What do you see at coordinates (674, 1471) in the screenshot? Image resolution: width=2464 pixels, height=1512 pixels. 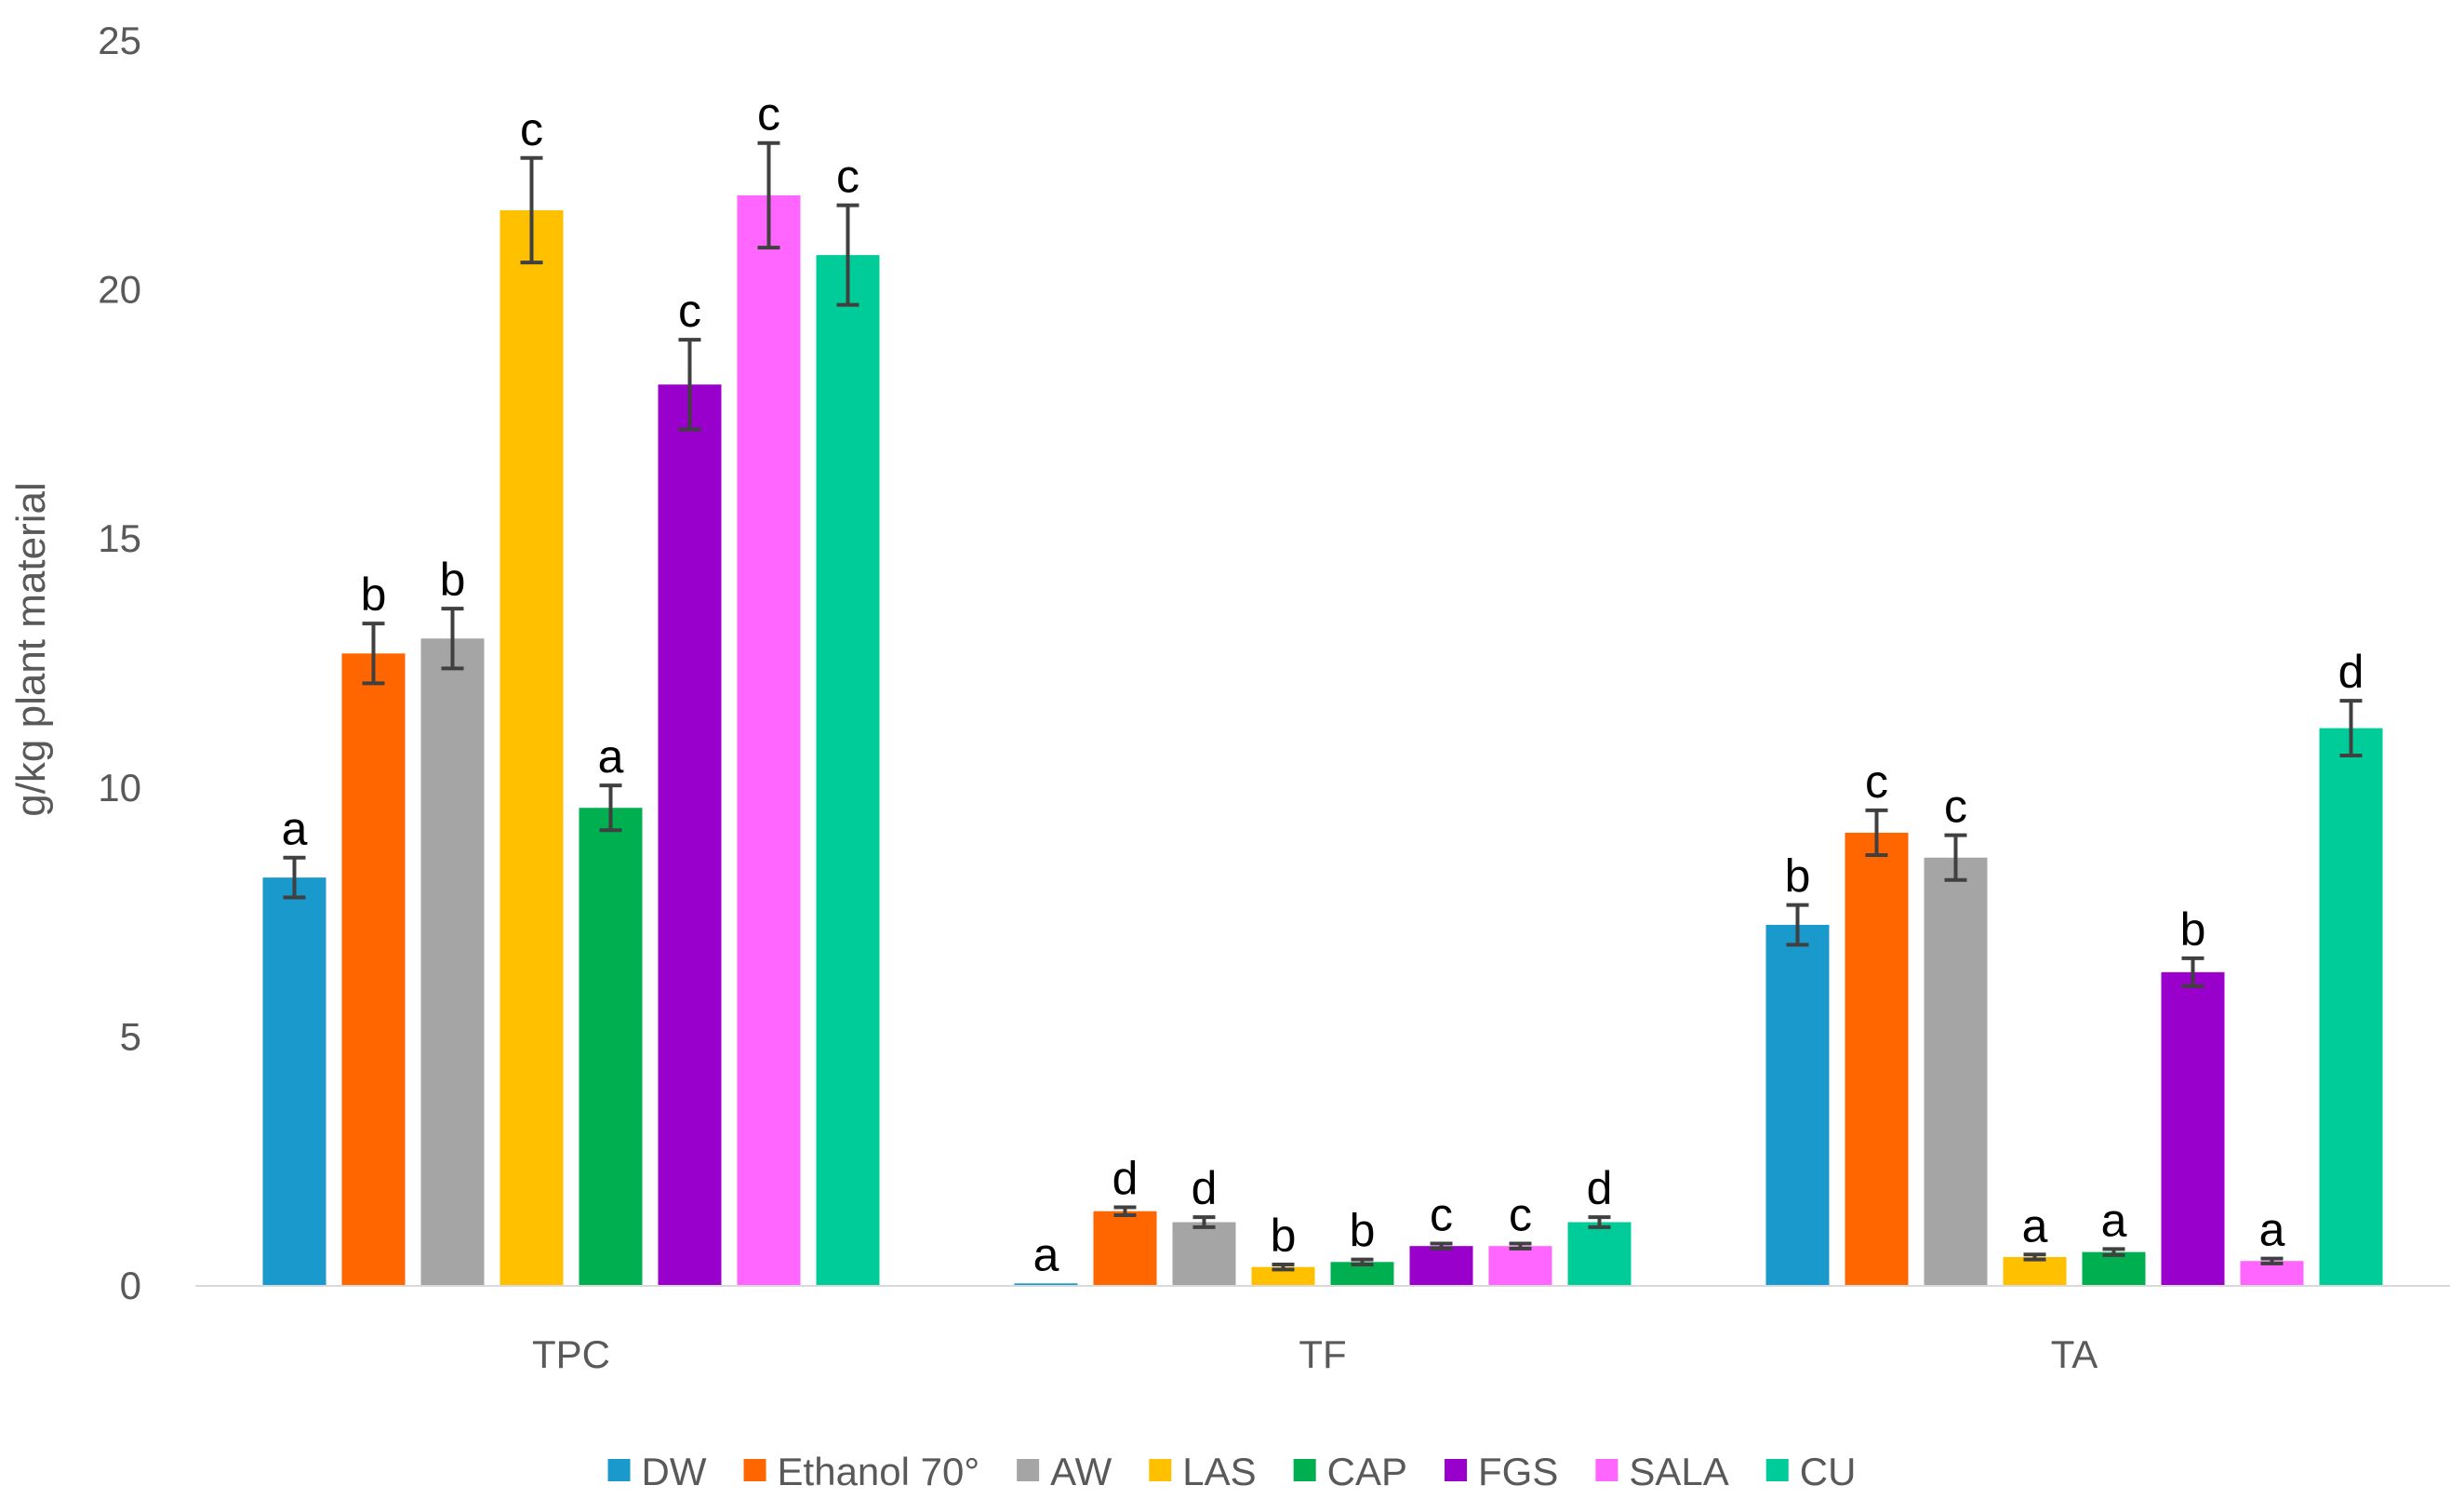 I see `legend-label: DW` at bounding box center [674, 1471].